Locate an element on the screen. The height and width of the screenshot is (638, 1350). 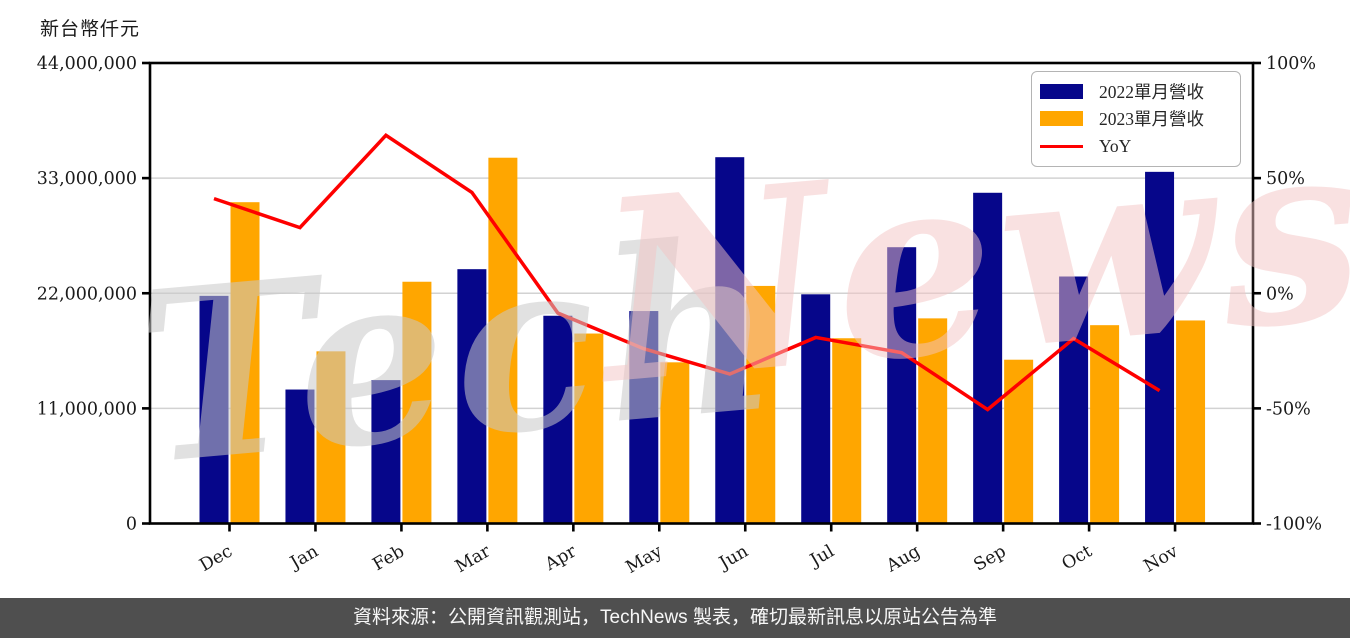
month-label-Jan: Jan is located at coordinates (303, 558).